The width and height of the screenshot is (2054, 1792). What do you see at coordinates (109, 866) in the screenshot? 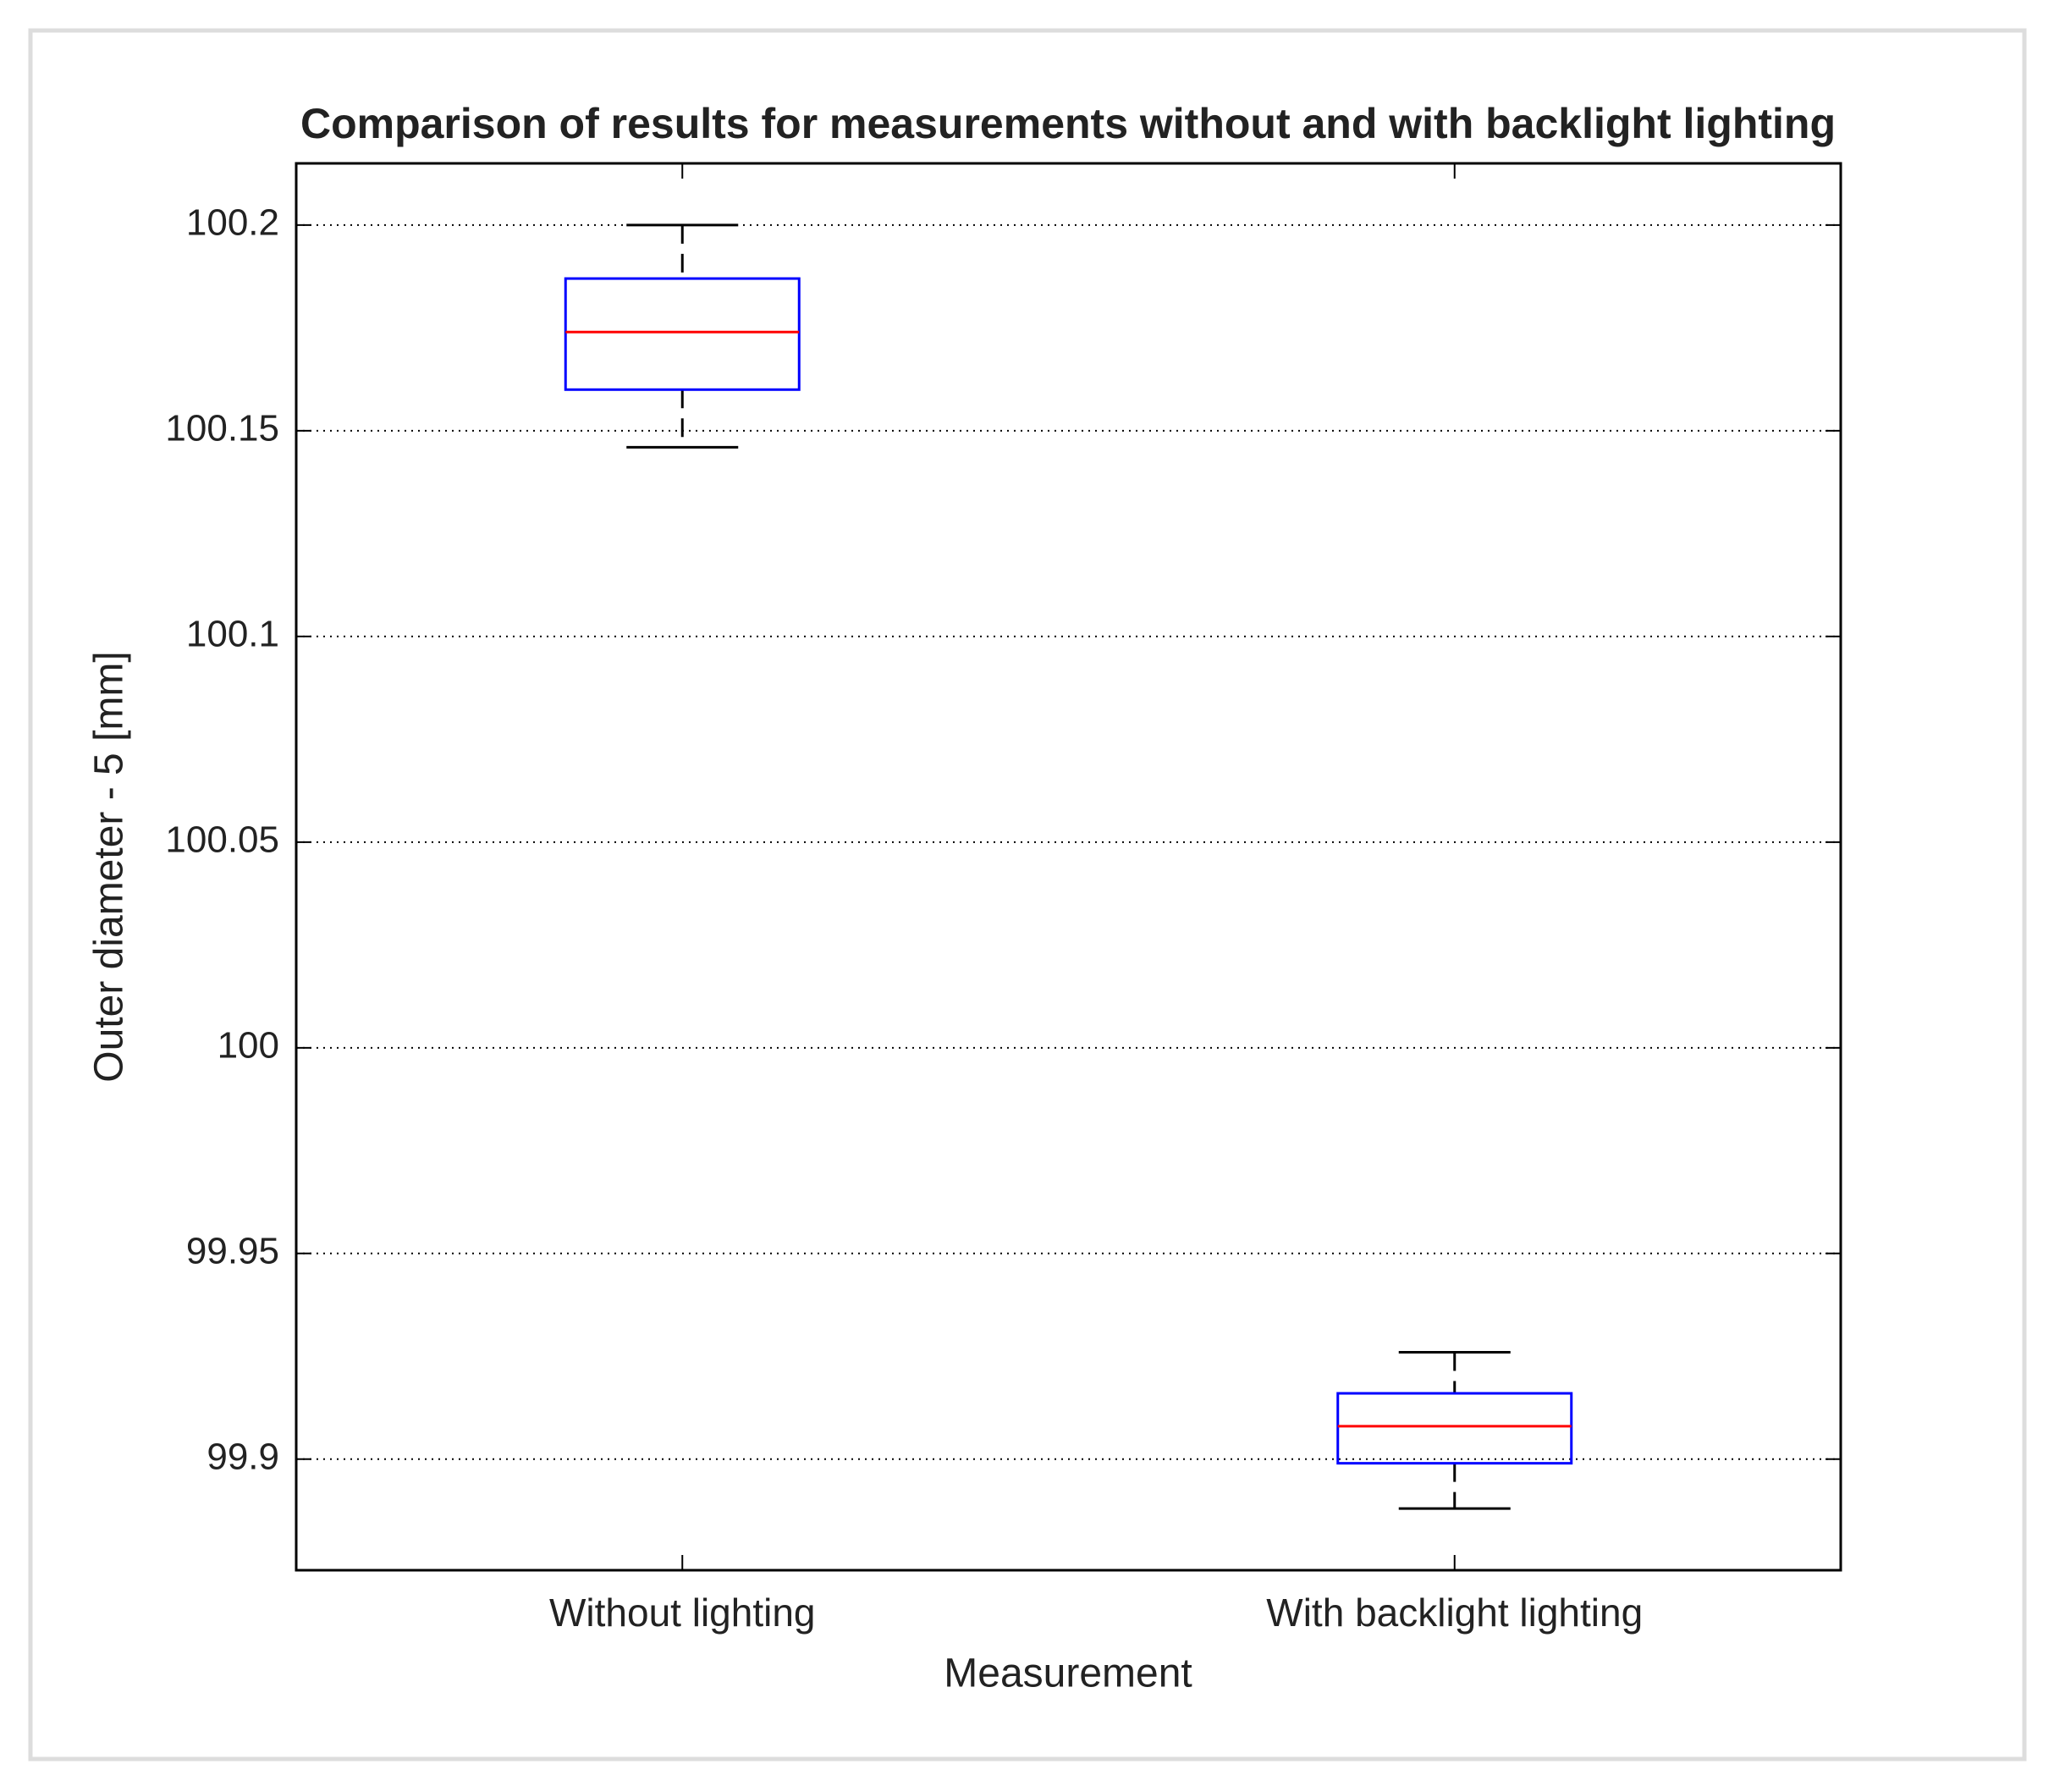
I see `y-axis-label: Outer diameter - 5 [mm]` at bounding box center [109, 866].